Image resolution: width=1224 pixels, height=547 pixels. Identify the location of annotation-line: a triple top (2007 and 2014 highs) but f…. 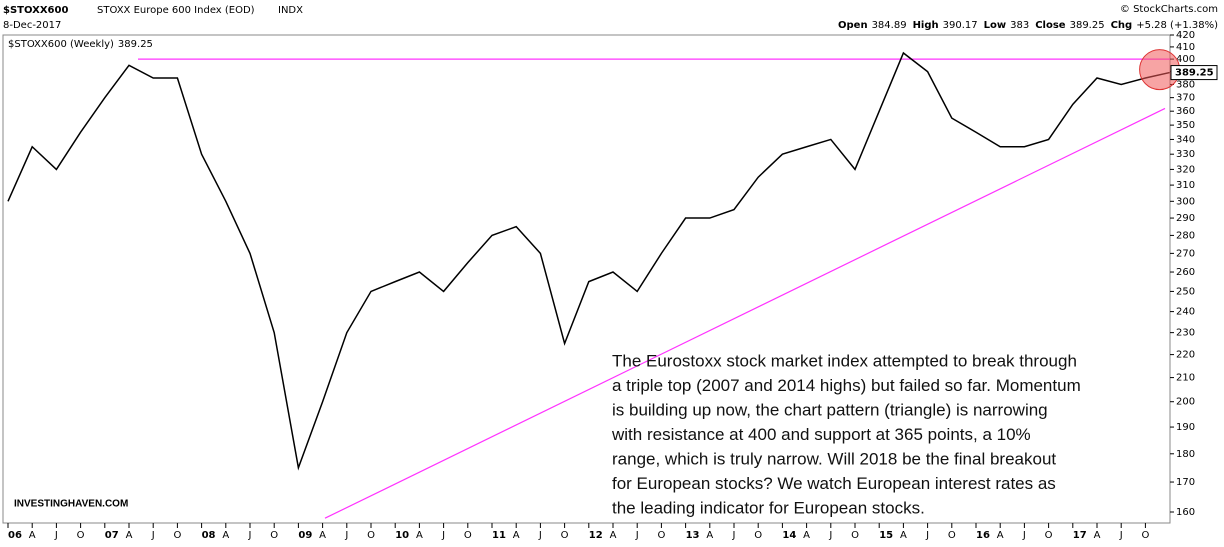
(846, 385).